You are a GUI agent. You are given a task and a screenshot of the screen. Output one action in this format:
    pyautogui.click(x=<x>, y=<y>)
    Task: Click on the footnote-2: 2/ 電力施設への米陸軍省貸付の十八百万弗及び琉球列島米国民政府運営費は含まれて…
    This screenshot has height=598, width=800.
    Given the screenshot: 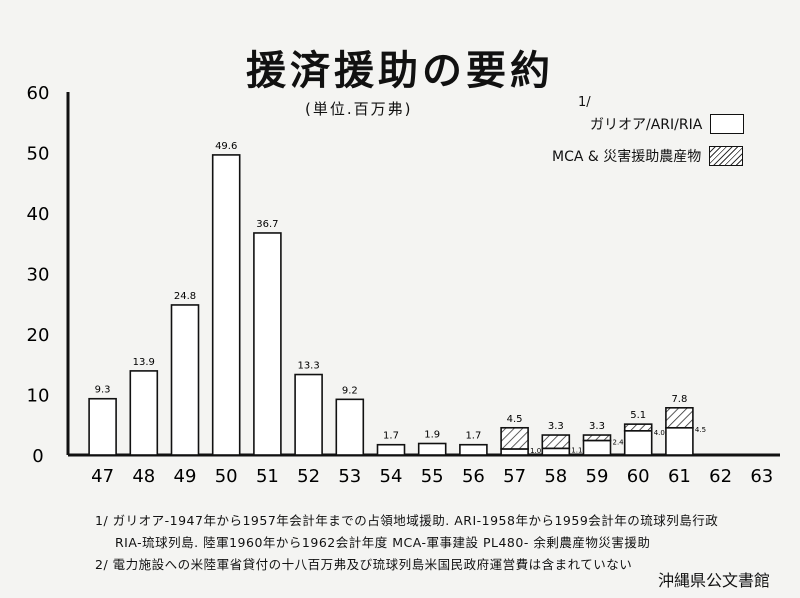 What is the action you would take?
    pyautogui.click(x=364, y=564)
    